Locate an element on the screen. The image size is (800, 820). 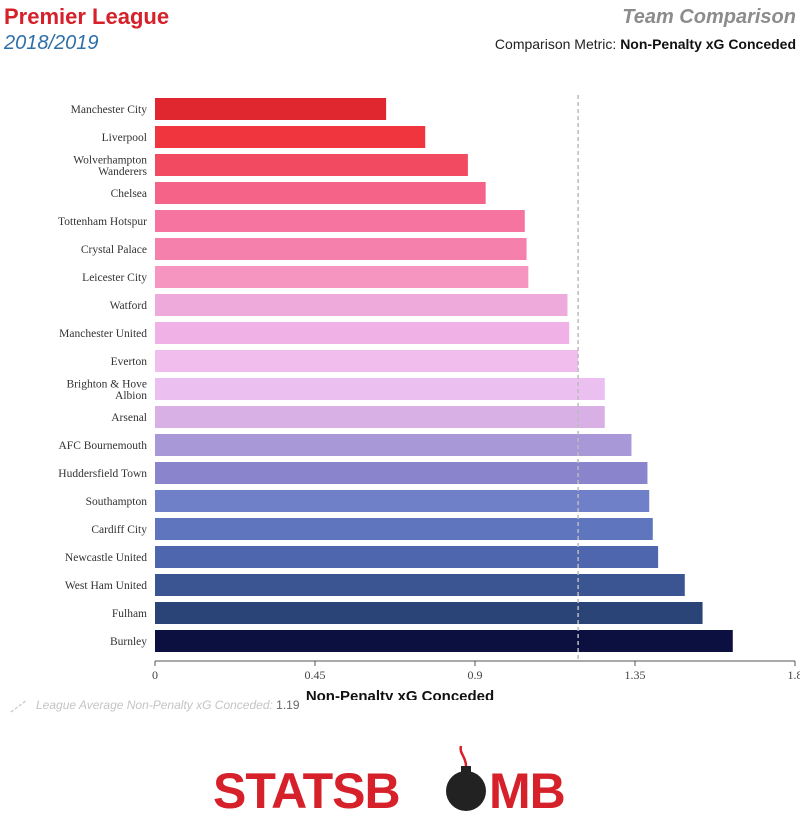
team-label: Tottenham Hotspur is located at coordinates (102, 222).